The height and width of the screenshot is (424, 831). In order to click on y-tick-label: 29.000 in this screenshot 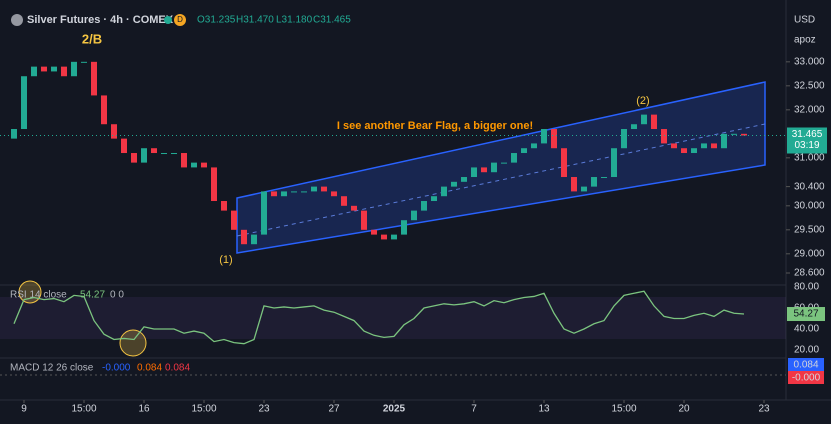, I will do `click(809, 253)`.